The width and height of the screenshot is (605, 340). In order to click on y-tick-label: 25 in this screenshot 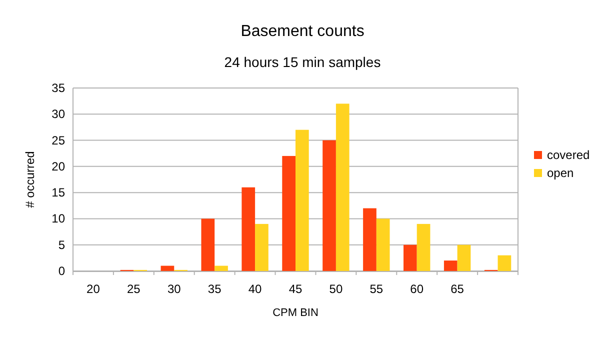, I will do `click(59, 140)`.